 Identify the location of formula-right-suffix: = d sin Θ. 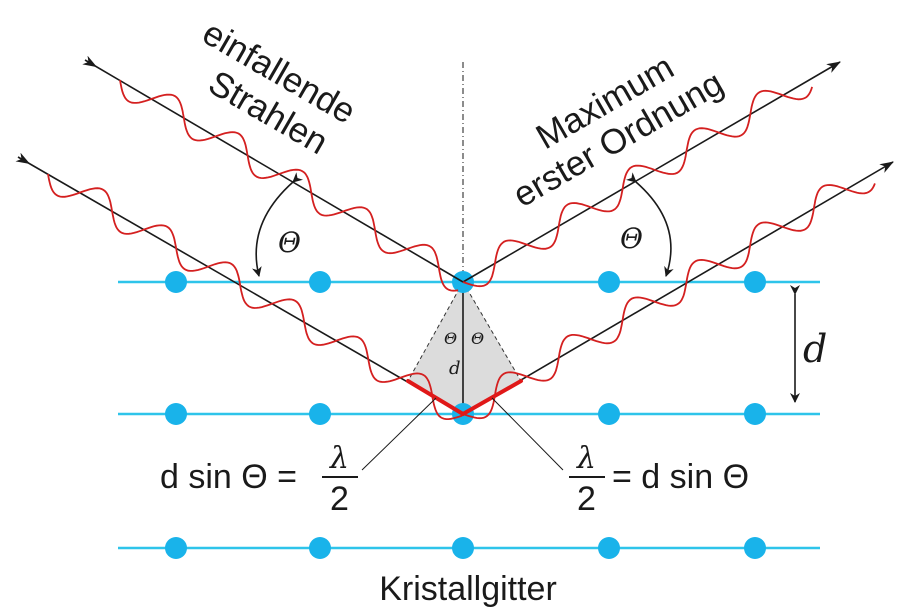
(680, 477).